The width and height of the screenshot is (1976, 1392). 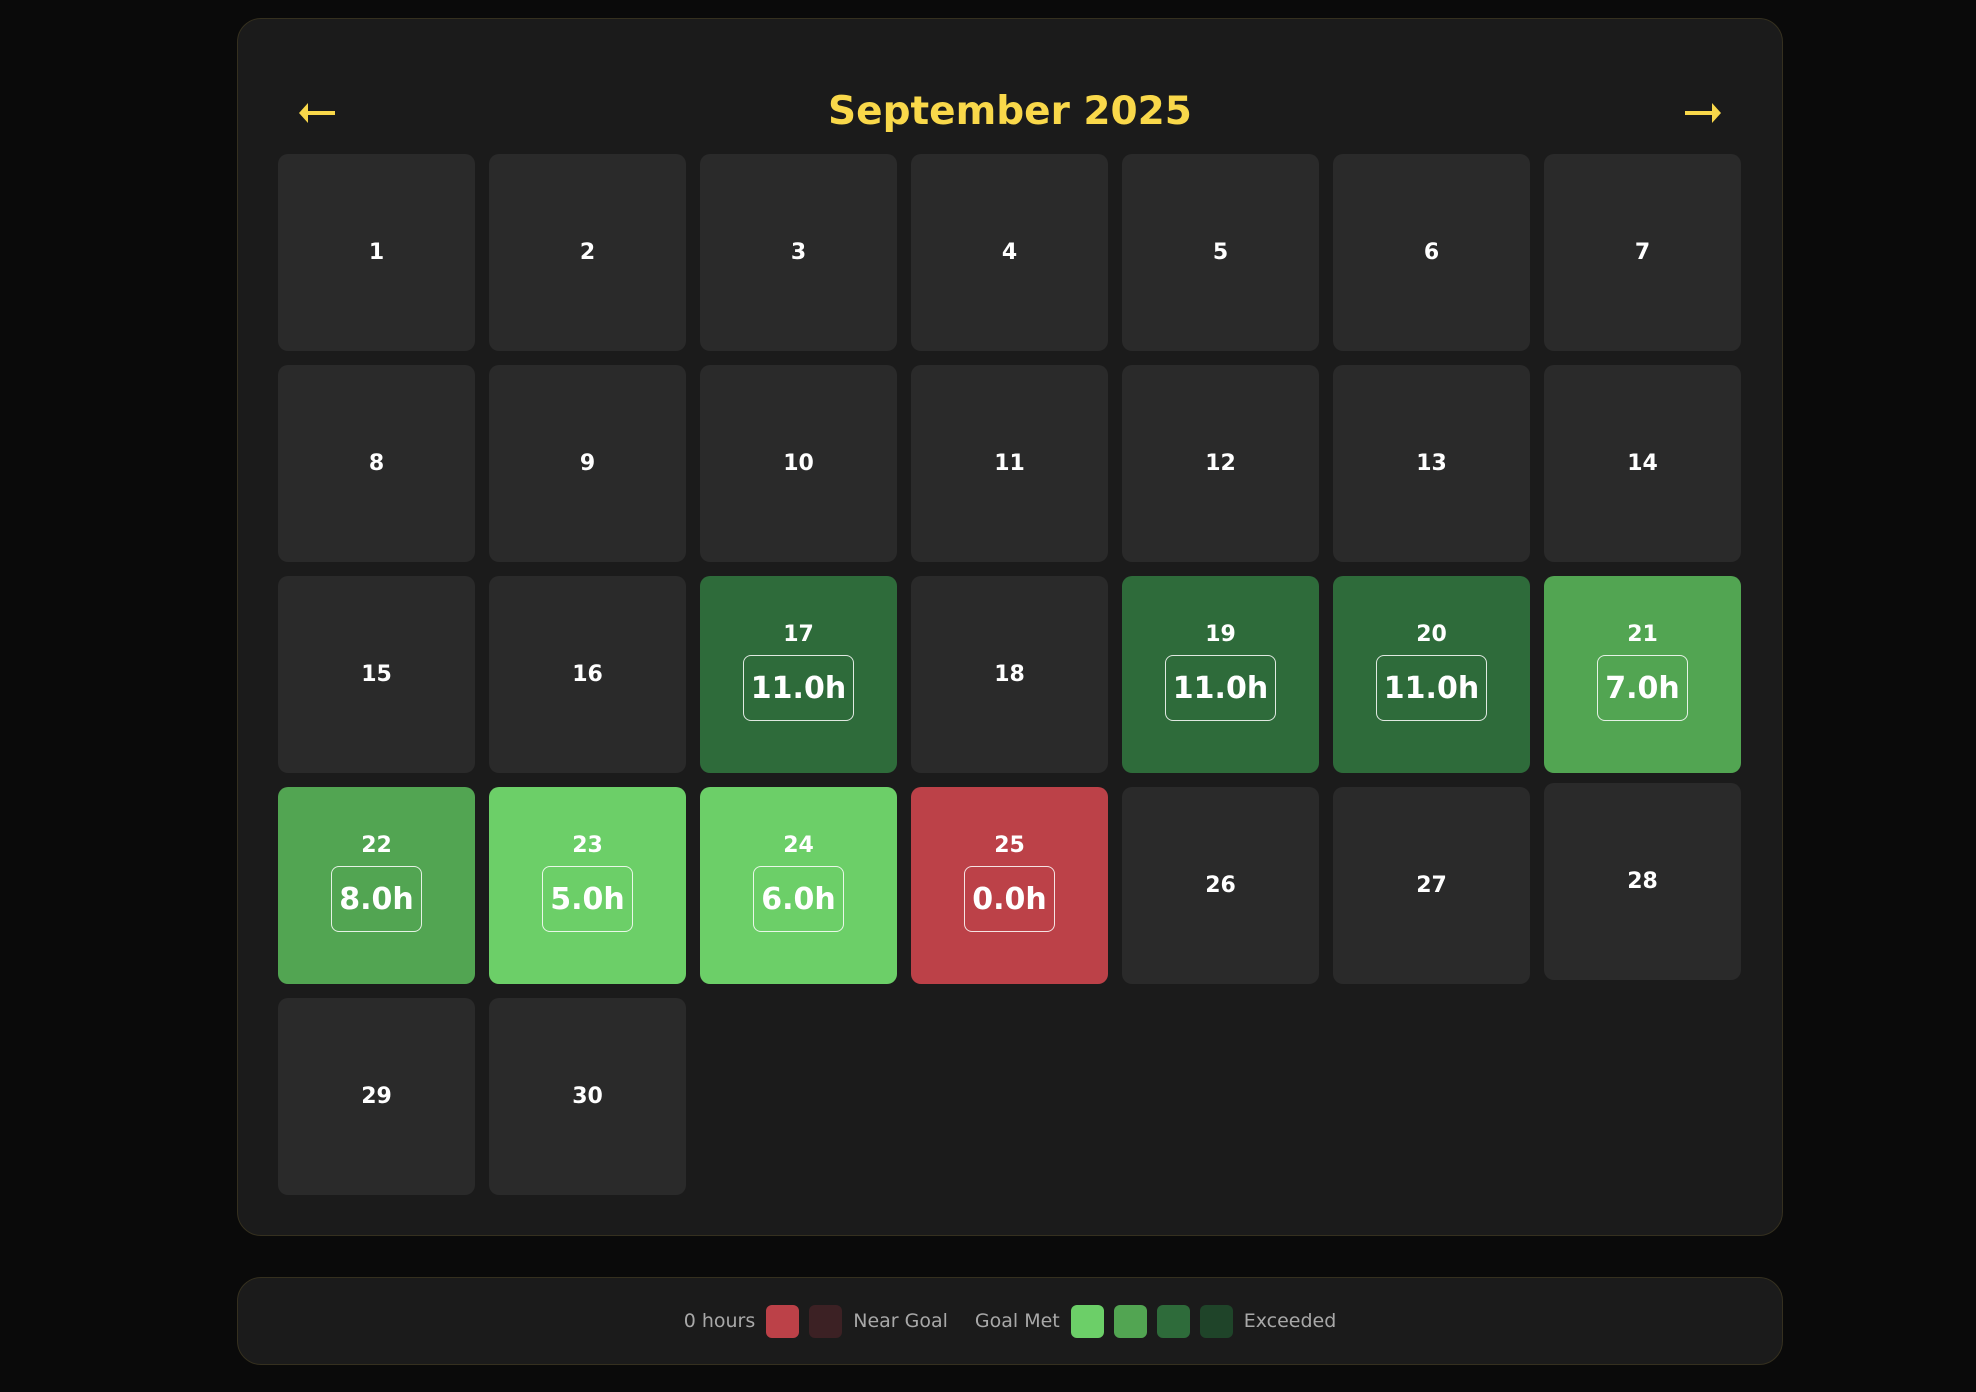 I want to click on day-number: 16, so click(x=587, y=674).